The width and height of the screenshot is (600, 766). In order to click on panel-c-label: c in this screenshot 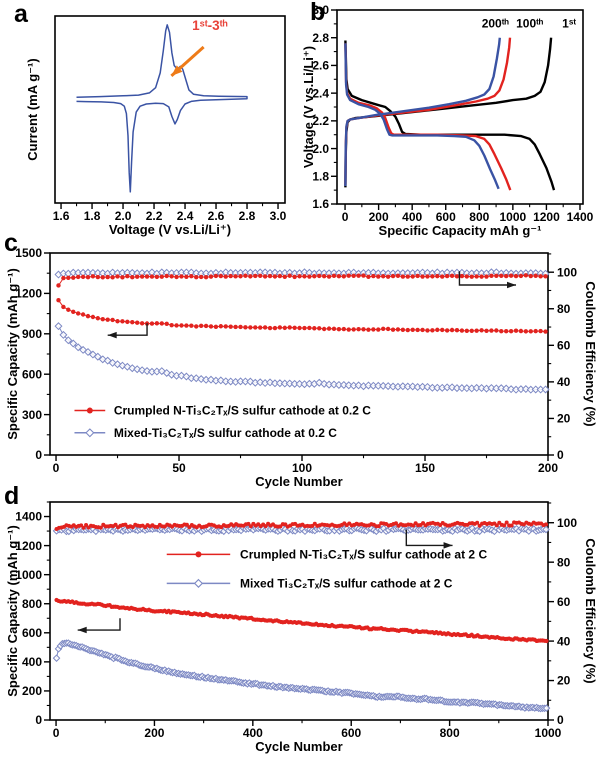, I will do `click(11, 243)`.